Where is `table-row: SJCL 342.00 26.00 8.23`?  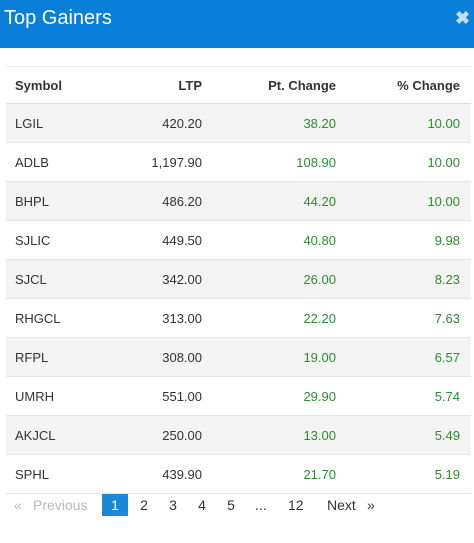
table-row: SJCL 342.00 26.00 8.23 is located at coordinates (238, 279).